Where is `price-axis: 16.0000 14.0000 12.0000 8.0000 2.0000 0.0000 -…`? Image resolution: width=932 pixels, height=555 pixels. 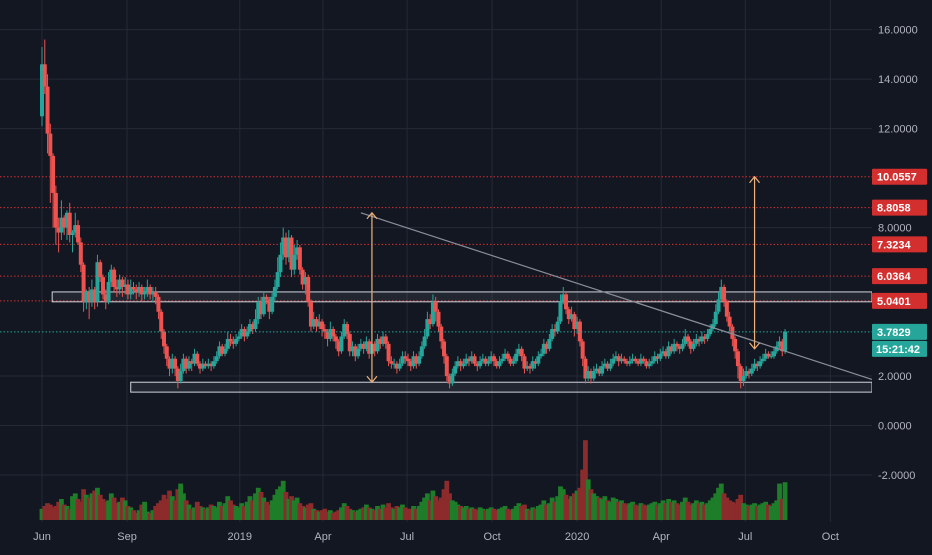 price-axis: 16.0000 14.0000 12.0000 8.0000 2.0000 0.0000 -… is located at coordinates (902, 275).